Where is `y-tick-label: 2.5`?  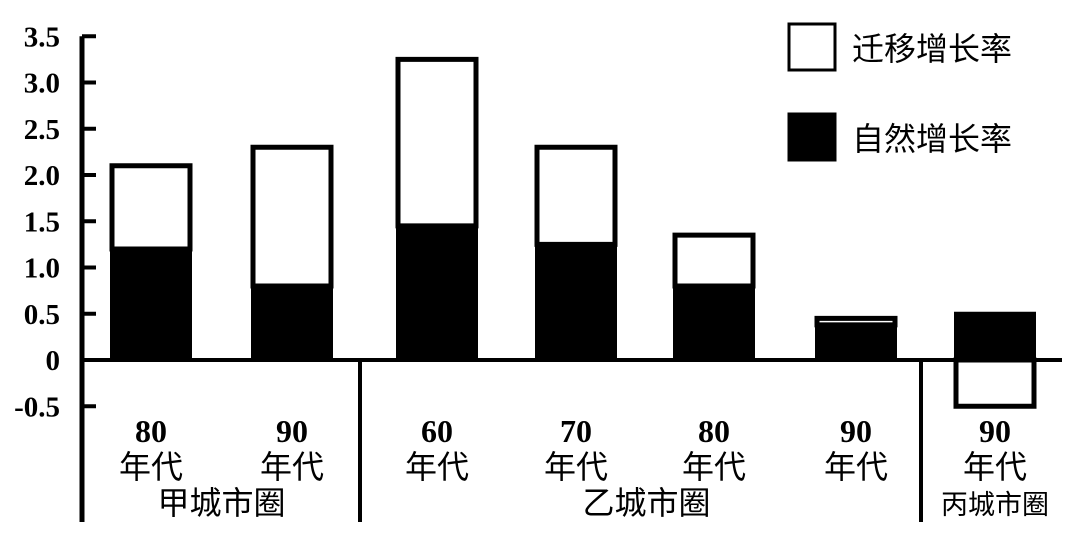 y-tick-label: 2.5 is located at coordinates (42, 130).